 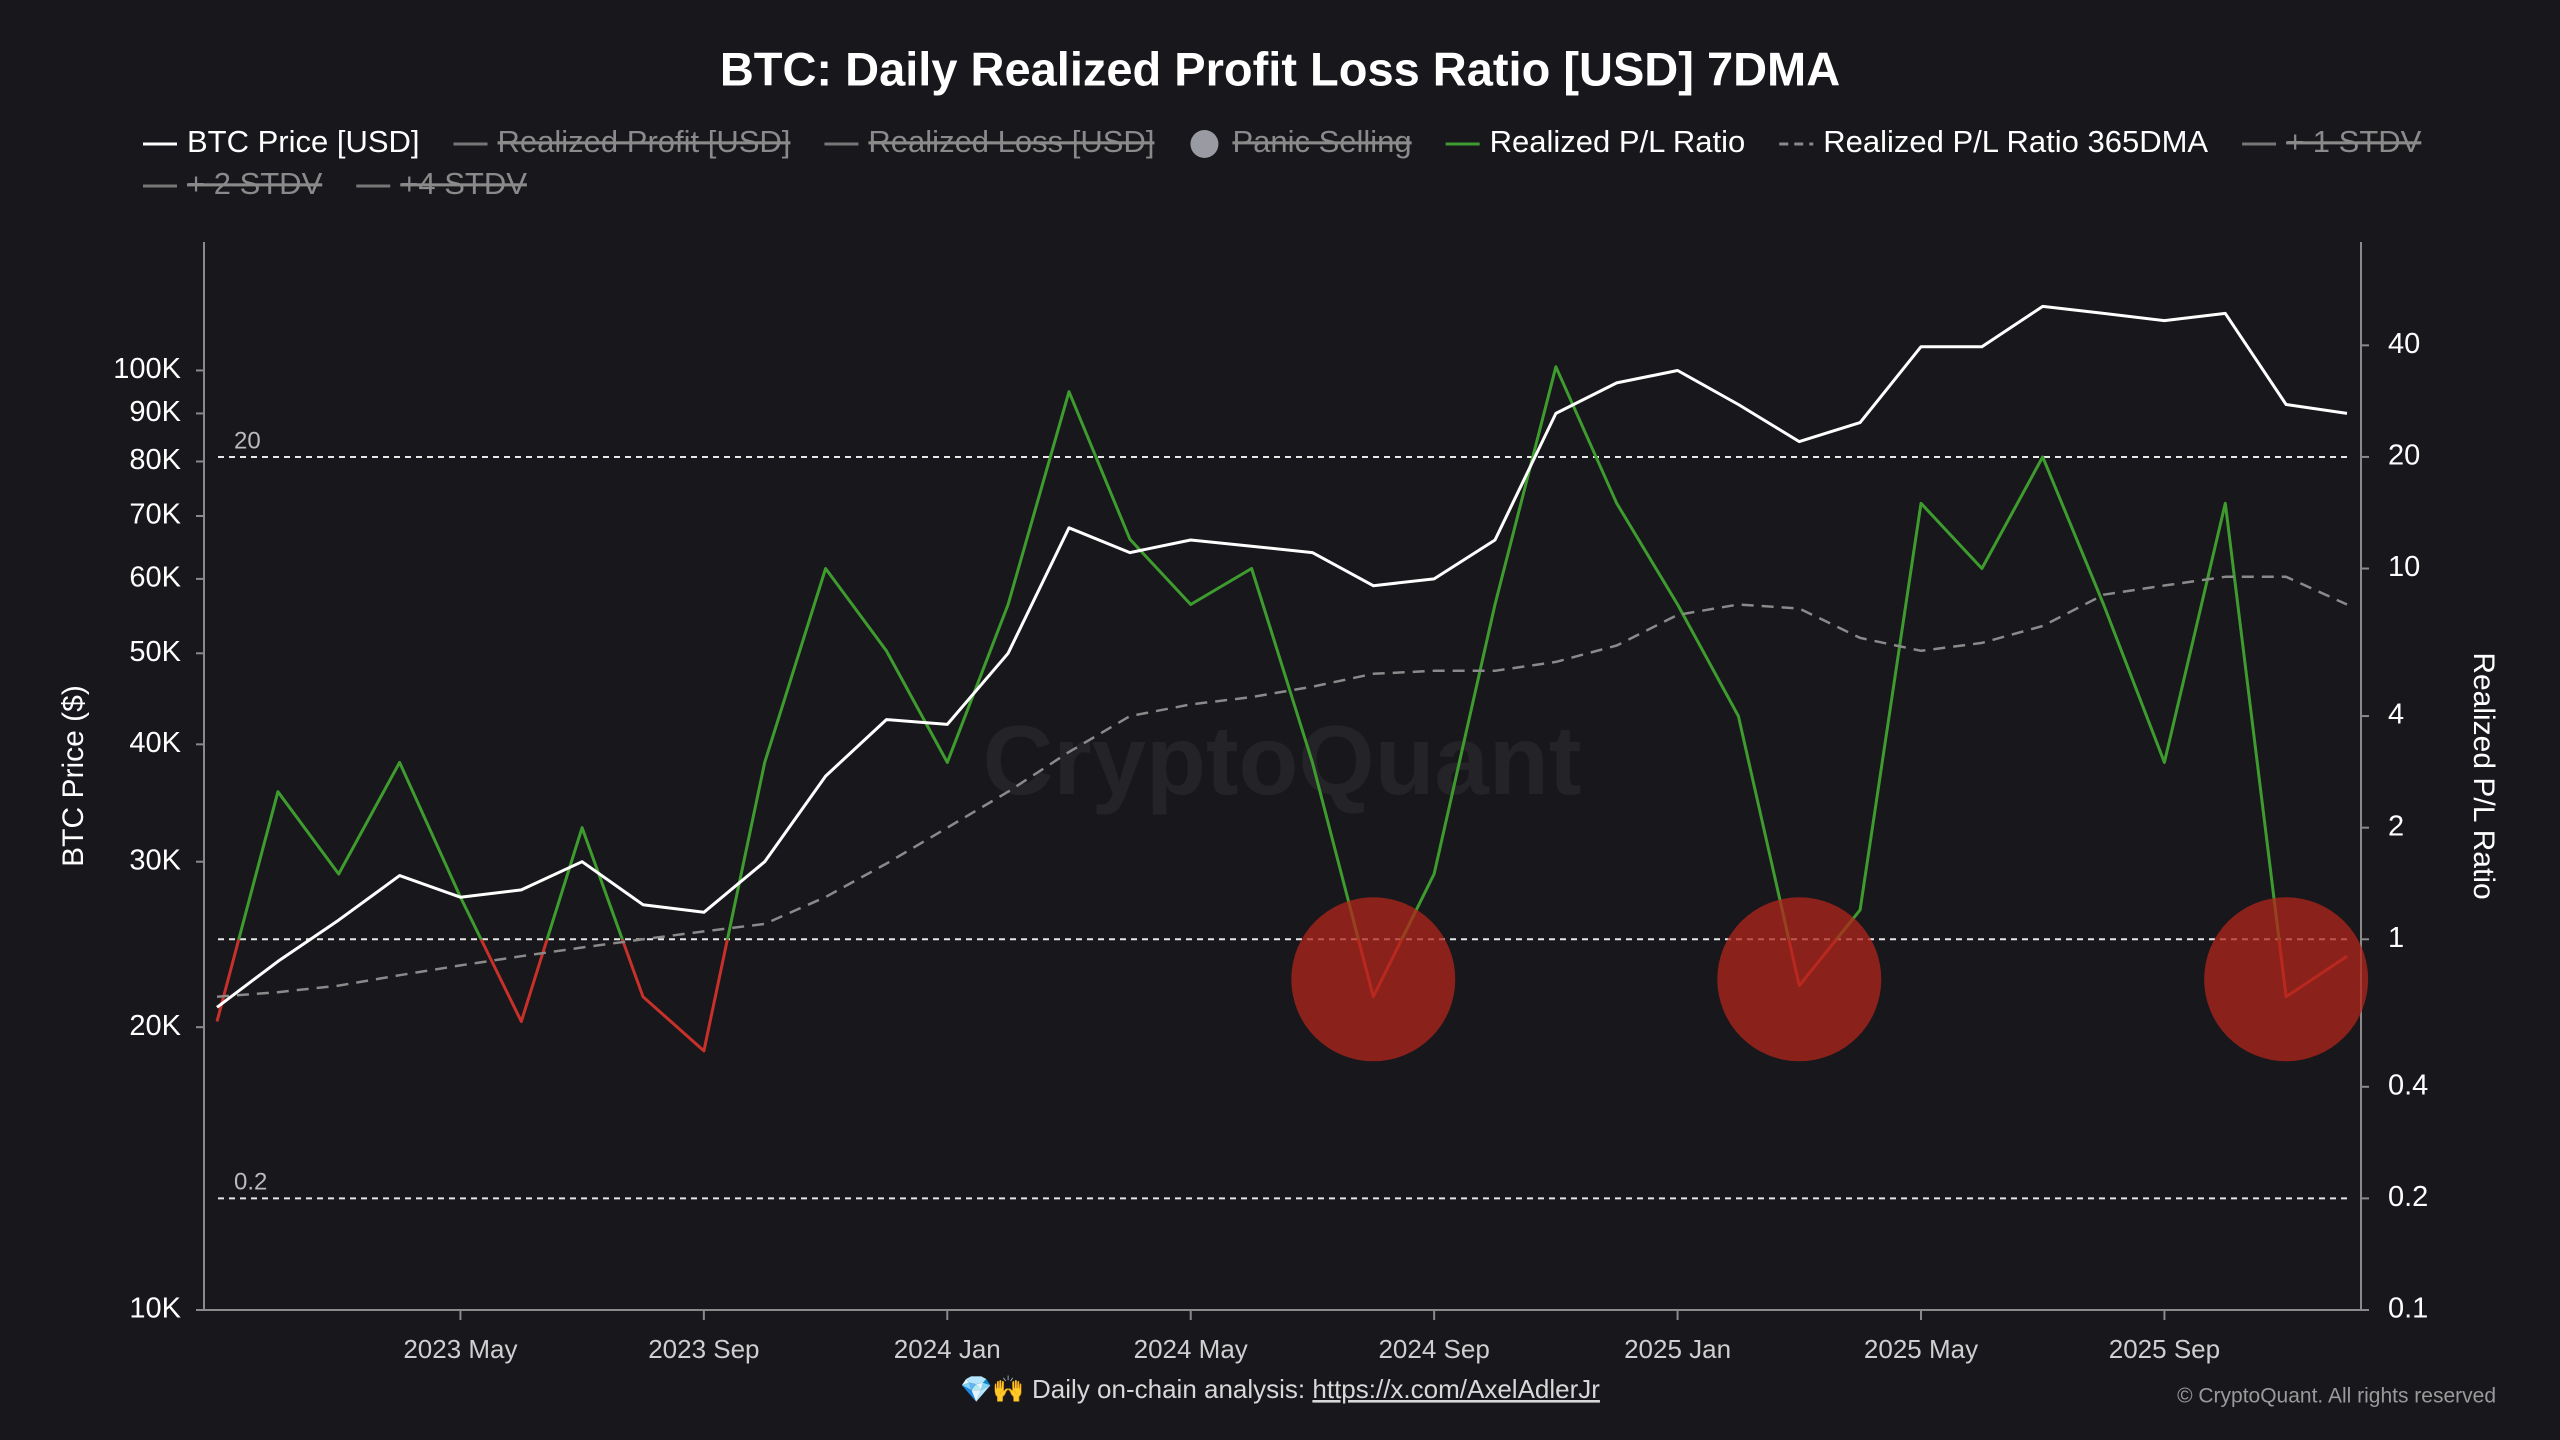 I want to click on y2-tick-label: 0.1, so click(x=2408, y=1309).